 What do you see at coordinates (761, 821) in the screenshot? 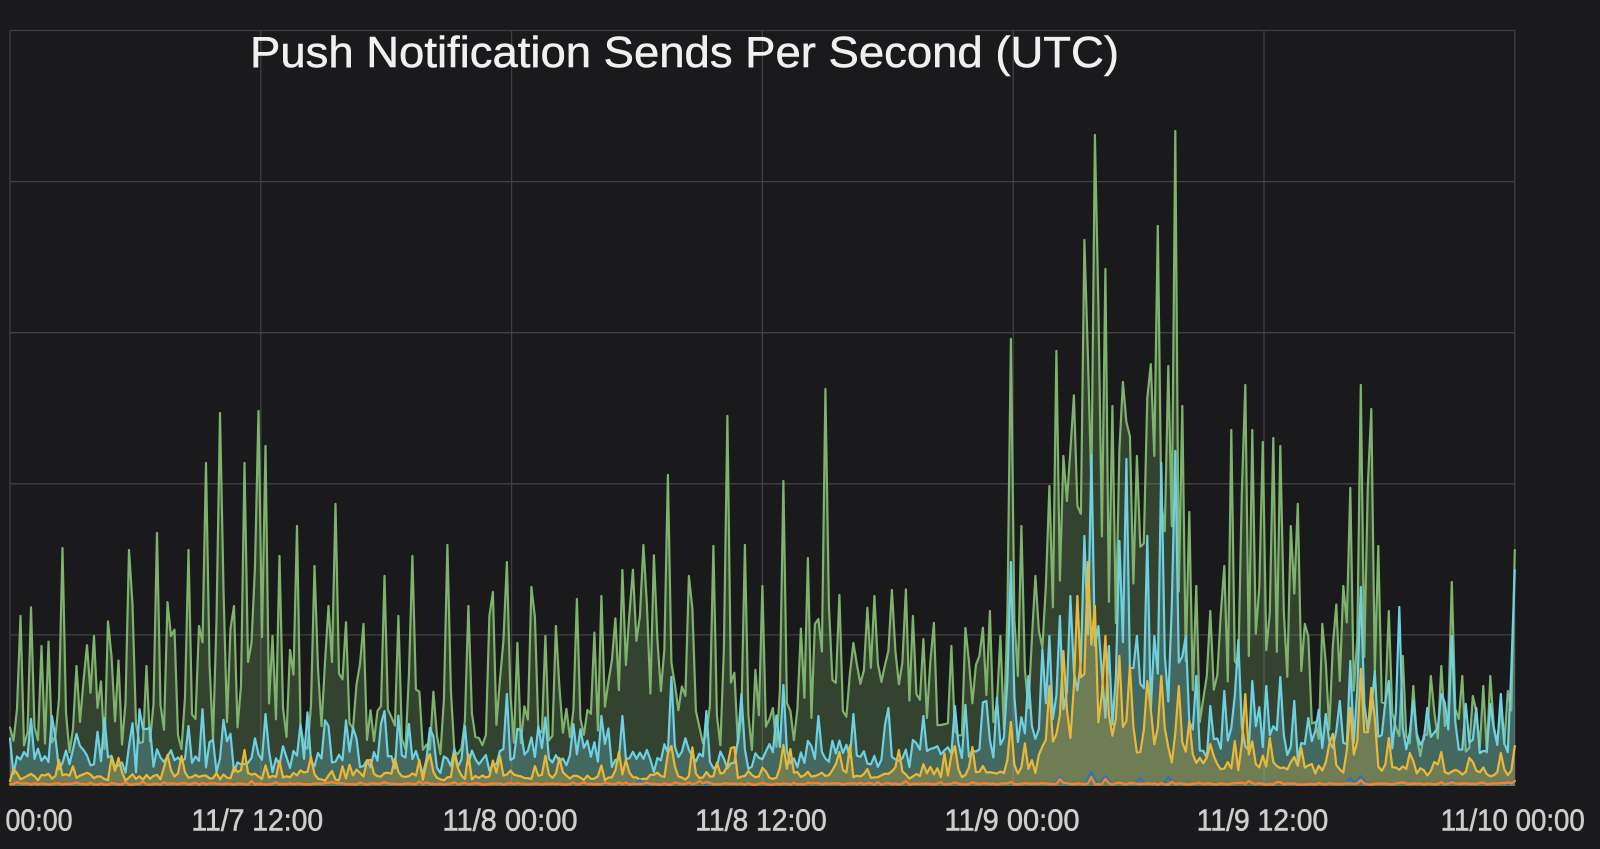
I see `svg-text: 11/8 12:00` at bounding box center [761, 821].